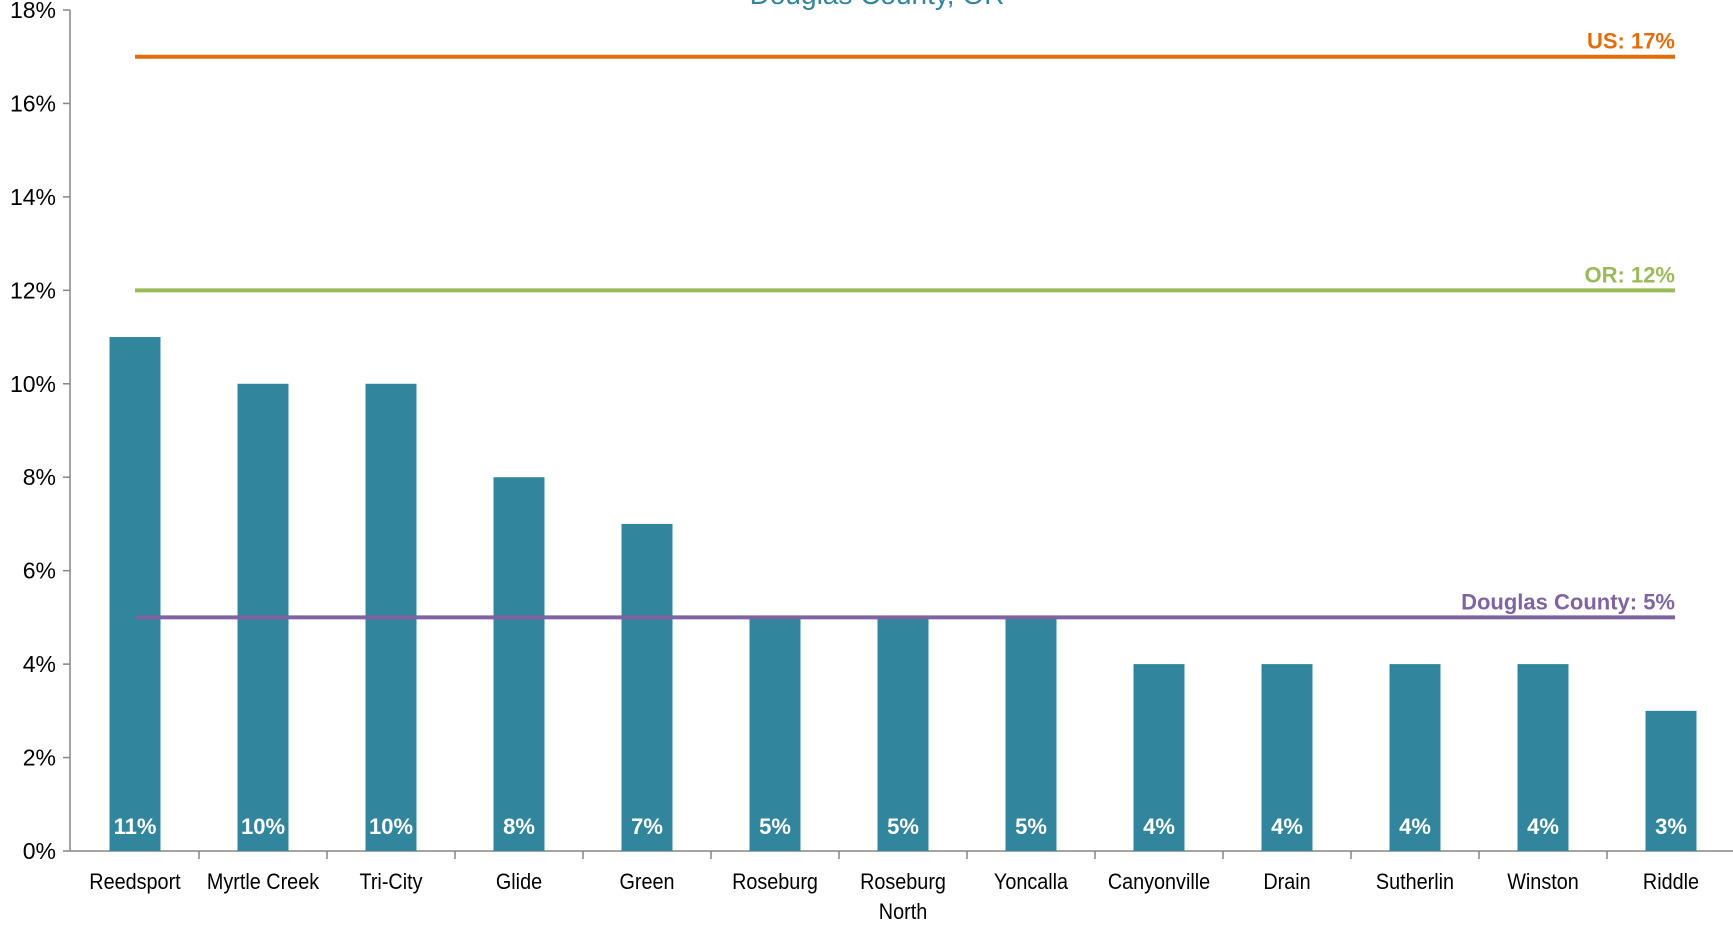 This screenshot has width=1733, height=944. Describe the element at coordinates (135, 881) in the screenshot. I see `x-tick-label: Reedsport` at that location.